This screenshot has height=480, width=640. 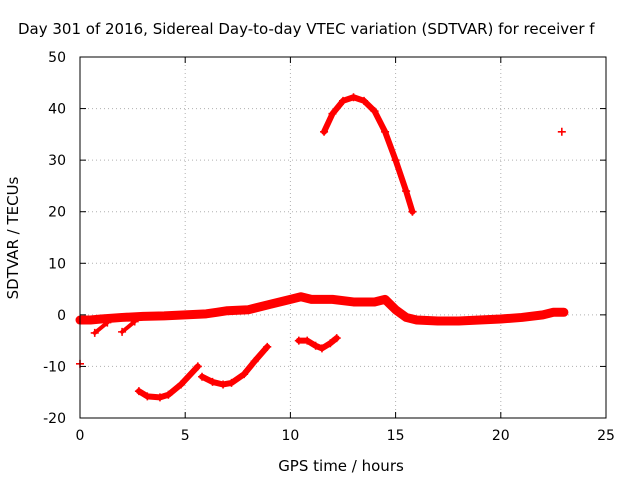 What do you see at coordinates (57, 213) in the screenshot?
I see `y-tick-label: 20` at bounding box center [57, 213].